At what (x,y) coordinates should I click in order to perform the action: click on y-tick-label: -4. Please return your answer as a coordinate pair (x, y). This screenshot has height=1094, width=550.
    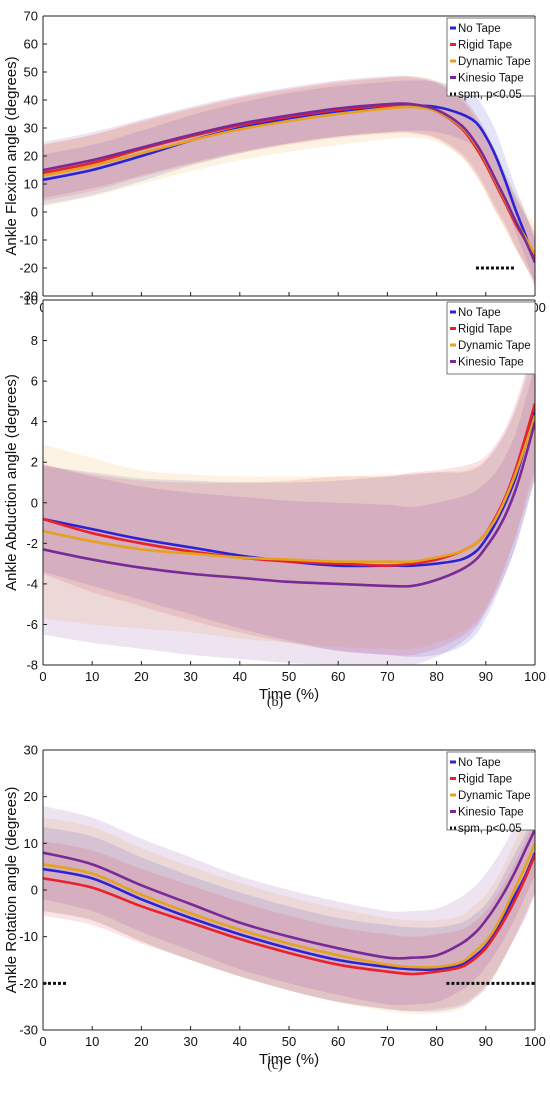
    Looking at the image, I should click on (32, 583).